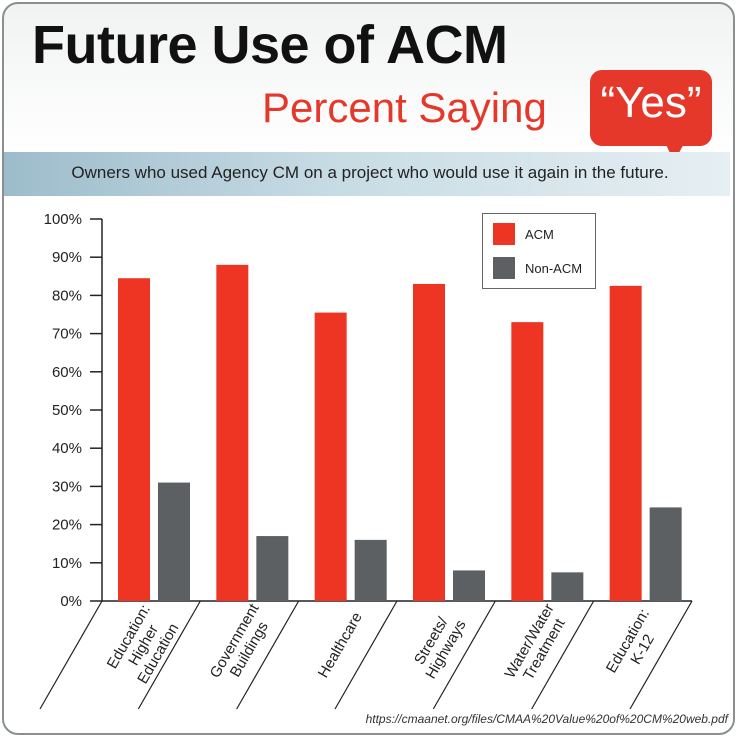 This screenshot has height=740, width=740. Describe the element at coordinates (523, 234) in the screenshot. I see `legend-item-acm: ACM` at that location.